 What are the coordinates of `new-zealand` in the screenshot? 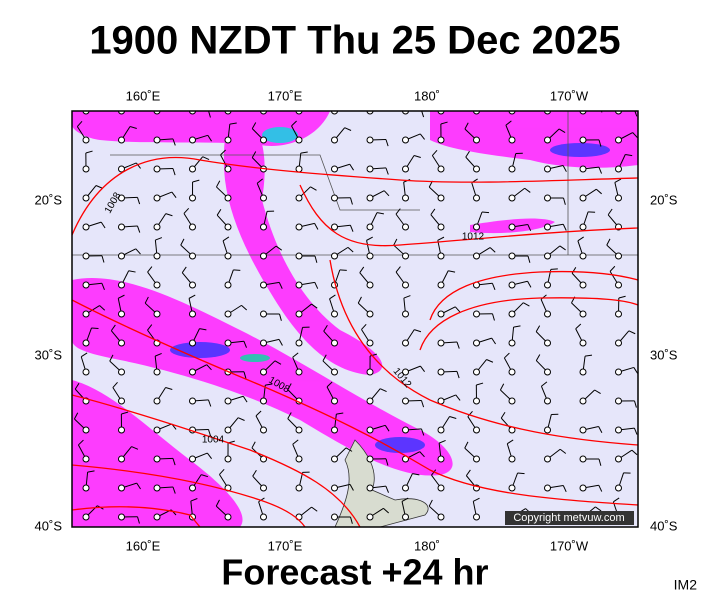 It's located at (381, 483).